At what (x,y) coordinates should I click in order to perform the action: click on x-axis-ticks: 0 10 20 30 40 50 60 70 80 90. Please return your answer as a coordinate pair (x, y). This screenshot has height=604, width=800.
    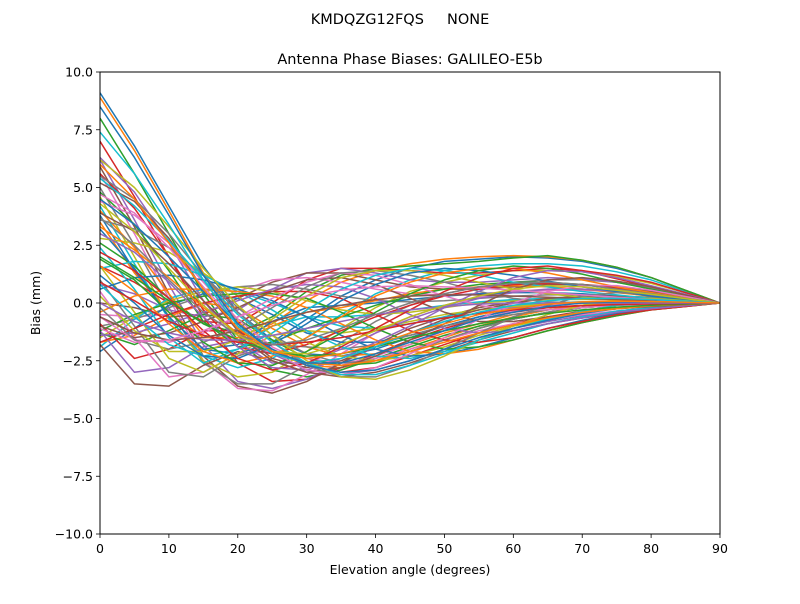
    Looking at the image, I should click on (412, 545).